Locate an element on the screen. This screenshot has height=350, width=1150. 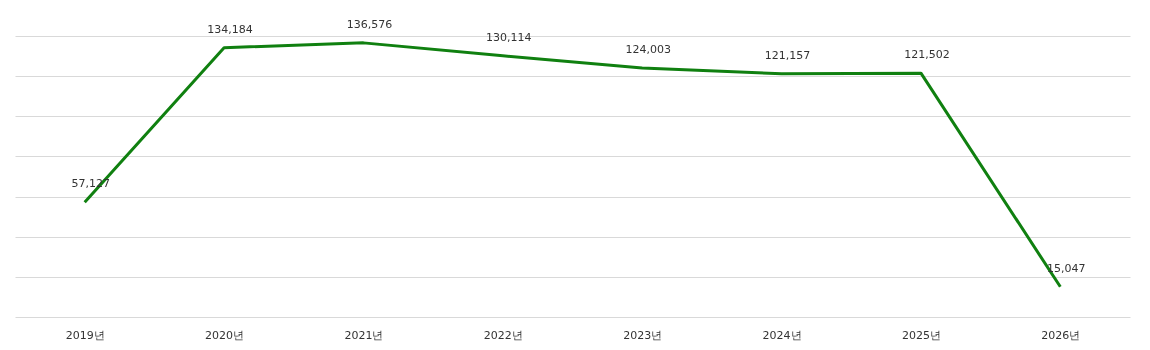
x-tick-label: 2022년 is located at coordinates (503, 335).